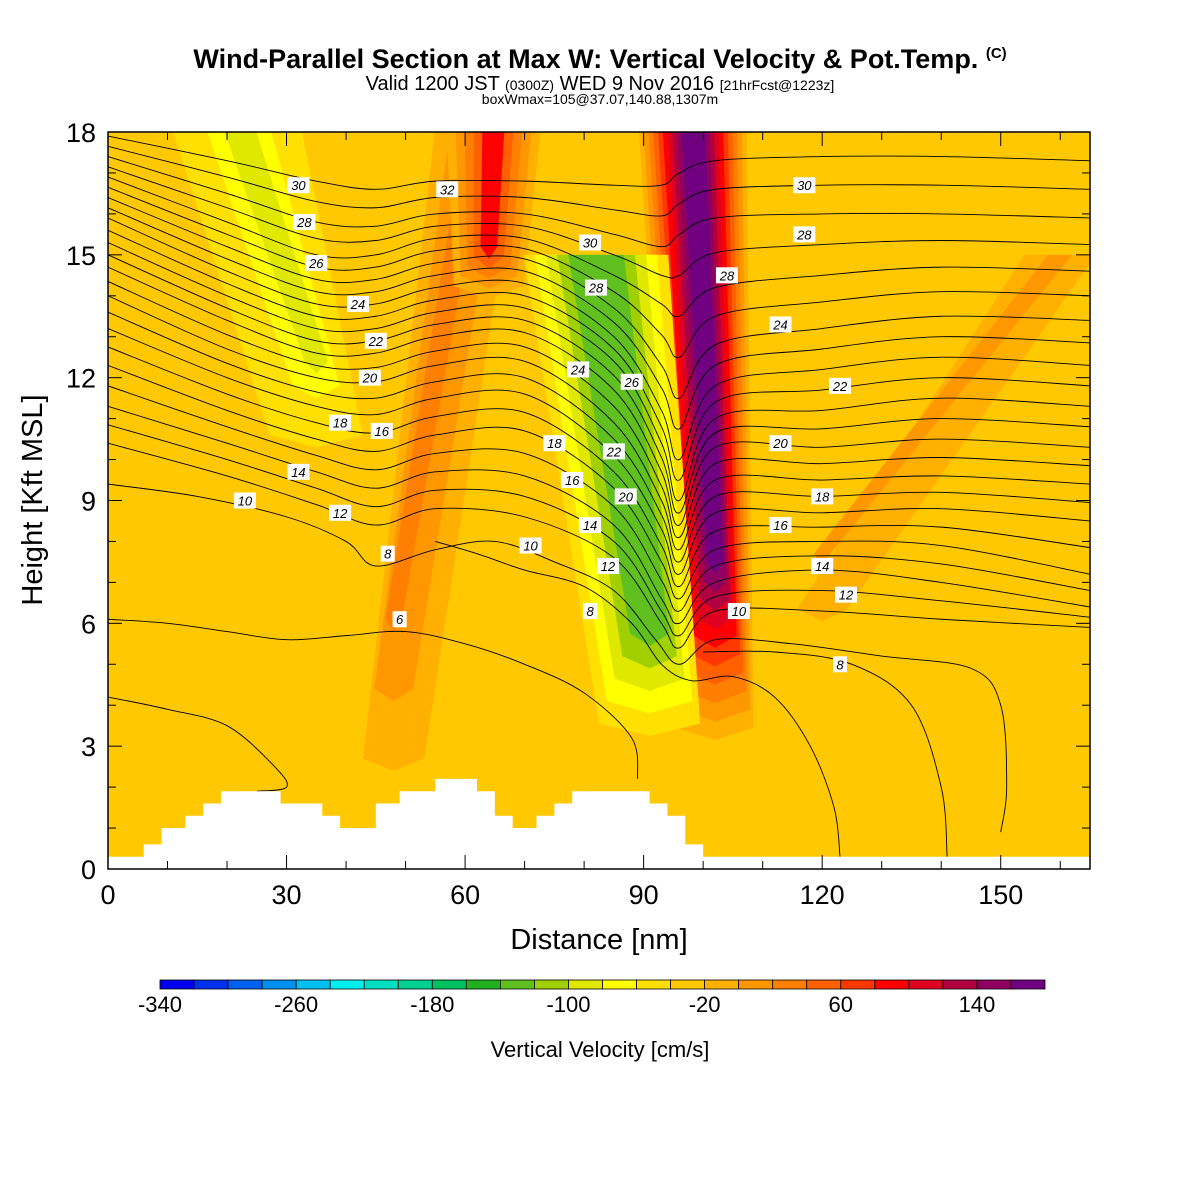  I want to click on contour-label: 26, so click(631, 381).